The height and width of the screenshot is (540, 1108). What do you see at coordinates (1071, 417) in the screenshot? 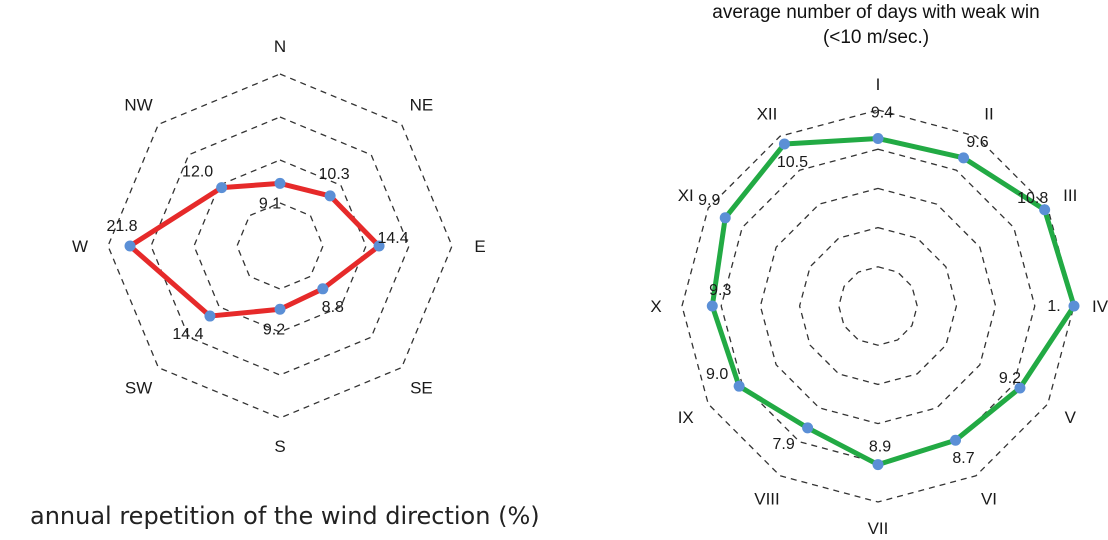
I see `axis-label-v: V` at bounding box center [1071, 417].